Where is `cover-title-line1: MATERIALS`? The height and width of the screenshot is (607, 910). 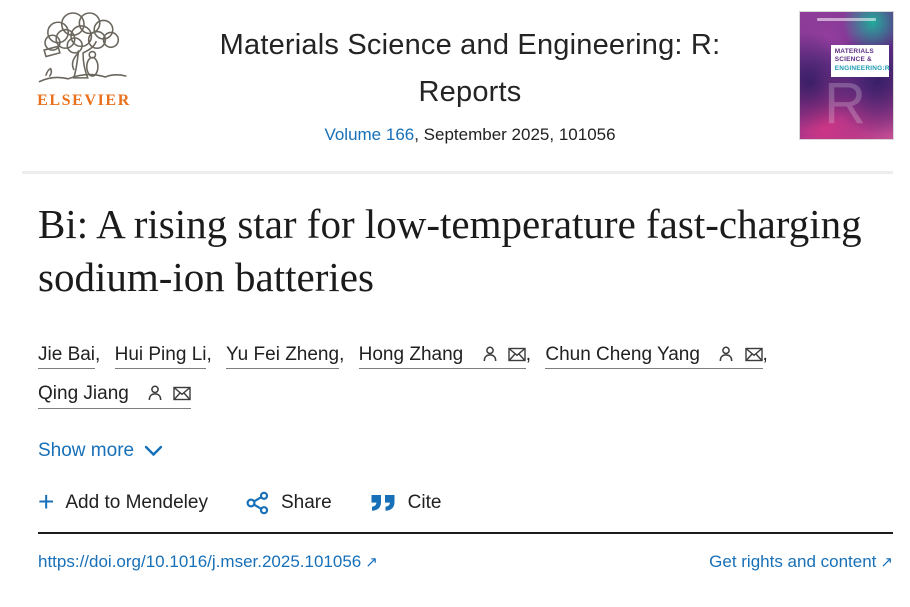 cover-title-line1: MATERIALS is located at coordinates (854, 52).